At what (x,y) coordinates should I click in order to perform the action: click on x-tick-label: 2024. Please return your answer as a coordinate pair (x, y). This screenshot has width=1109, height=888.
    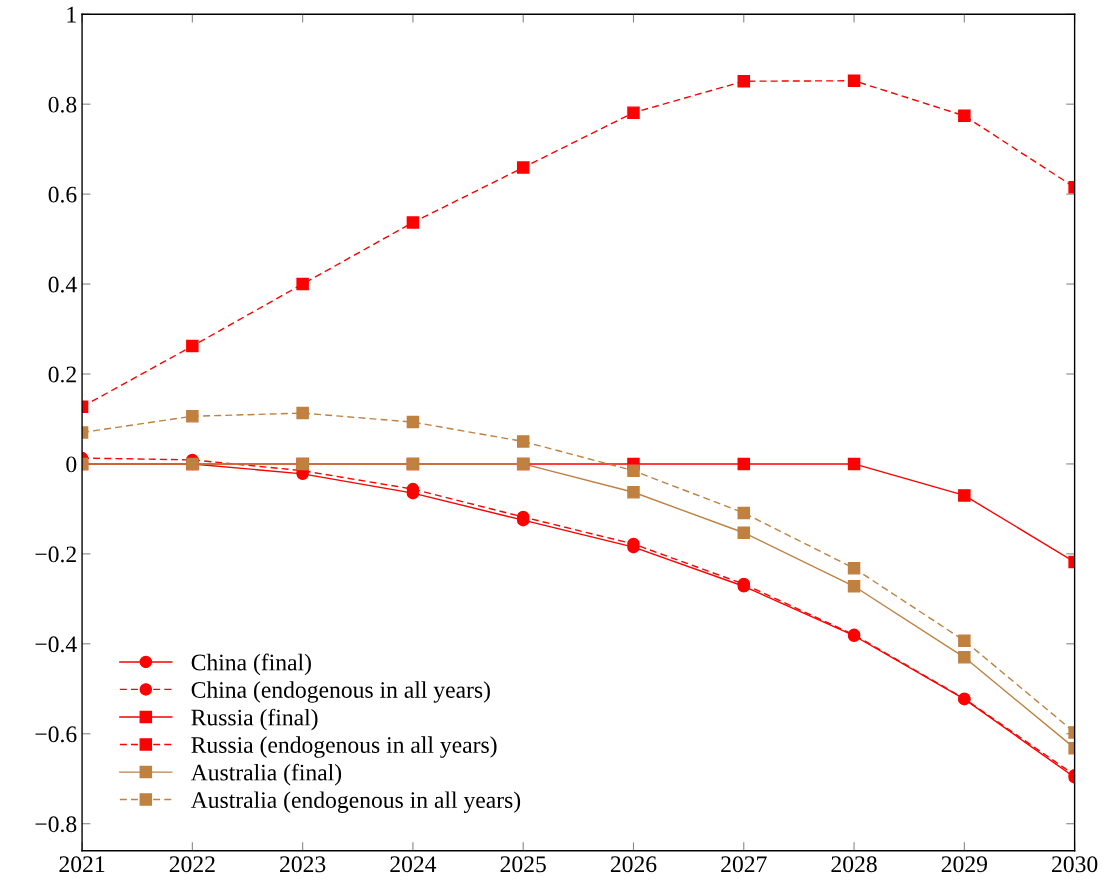
    Looking at the image, I should click on (413, 864).